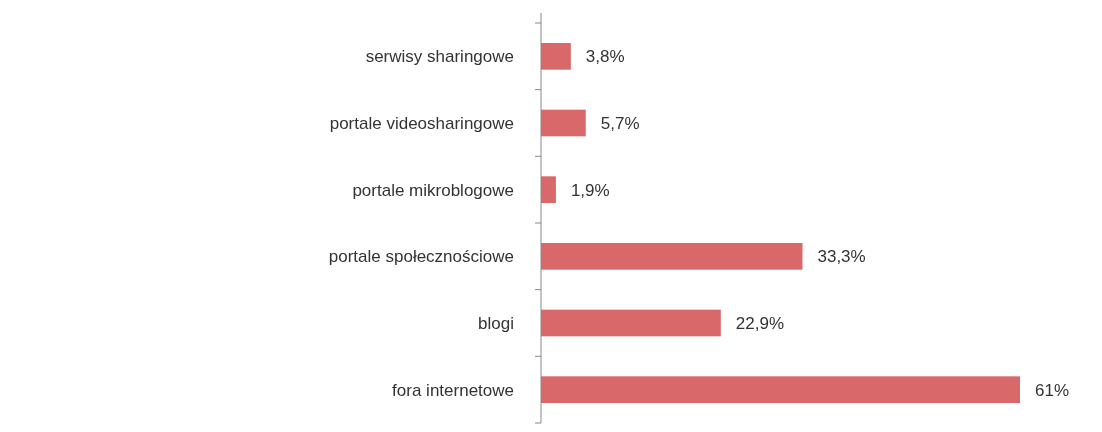  What do you see at coordinates (453, 390) in the screenshot?
I see `y-tick-label: fora internetowe` at bounding box center [453, 390].